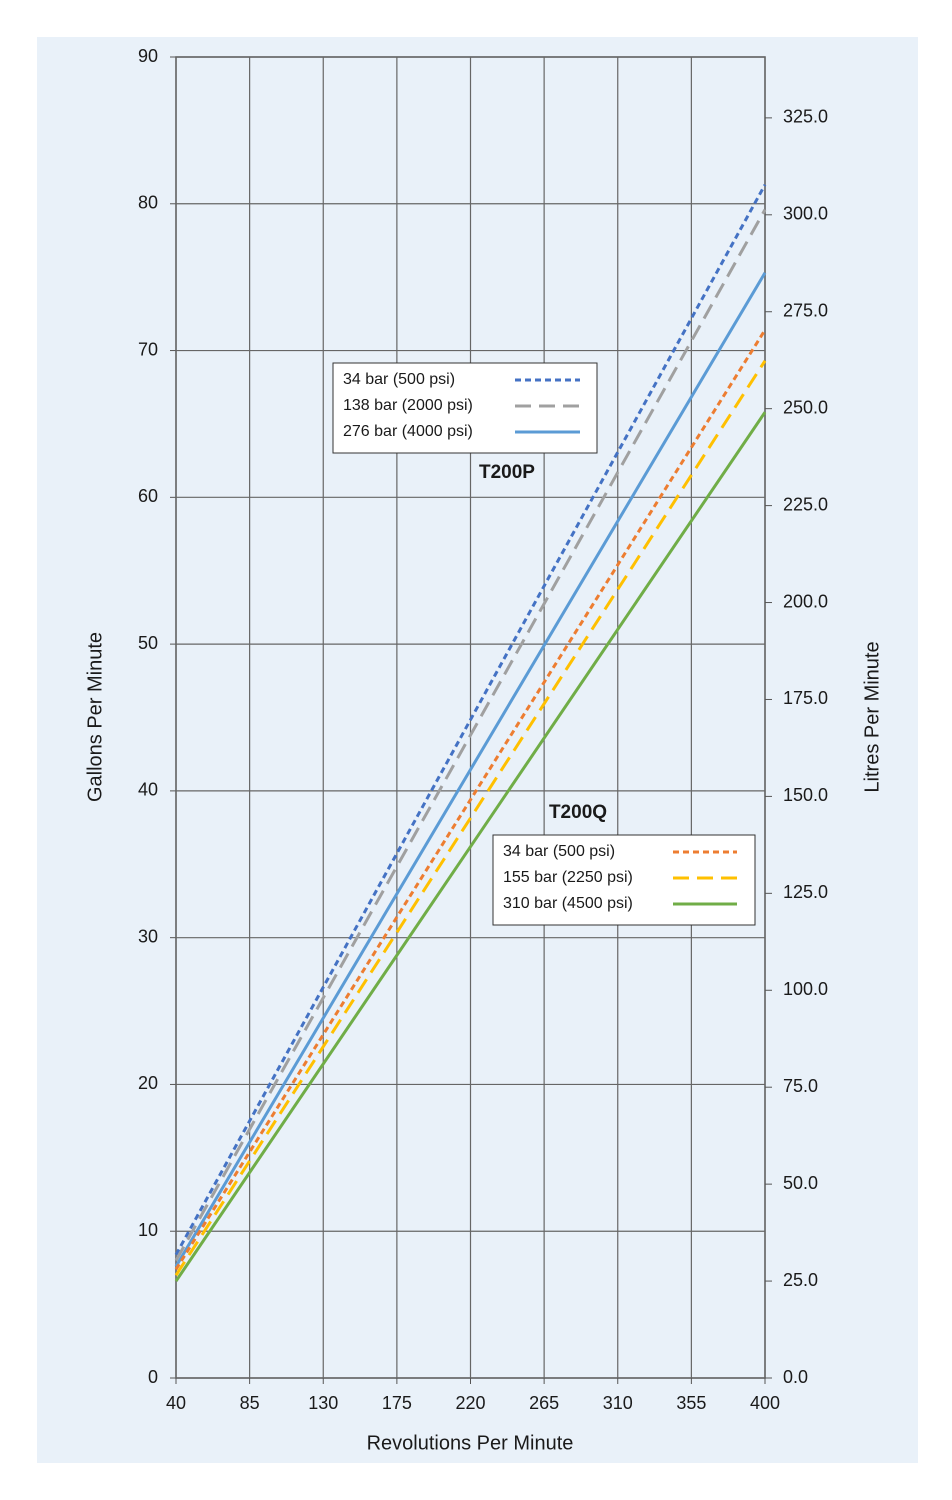 This screenshot has height=1500, width=952. What do you see at coordinates (568, 903) in the screenshot?
I see `legend-label: 310 bar (4500 psi)` at bounding box center [568, 903].